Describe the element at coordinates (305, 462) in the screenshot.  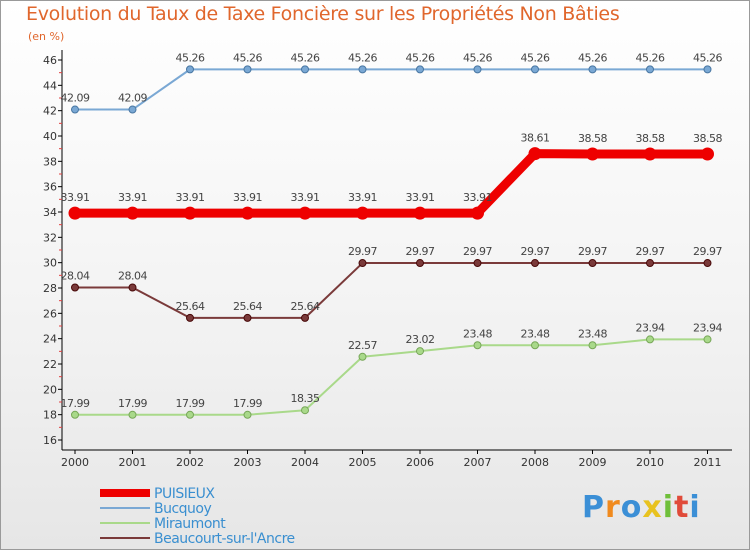
I see `x-tick-label: 2004` at that location.